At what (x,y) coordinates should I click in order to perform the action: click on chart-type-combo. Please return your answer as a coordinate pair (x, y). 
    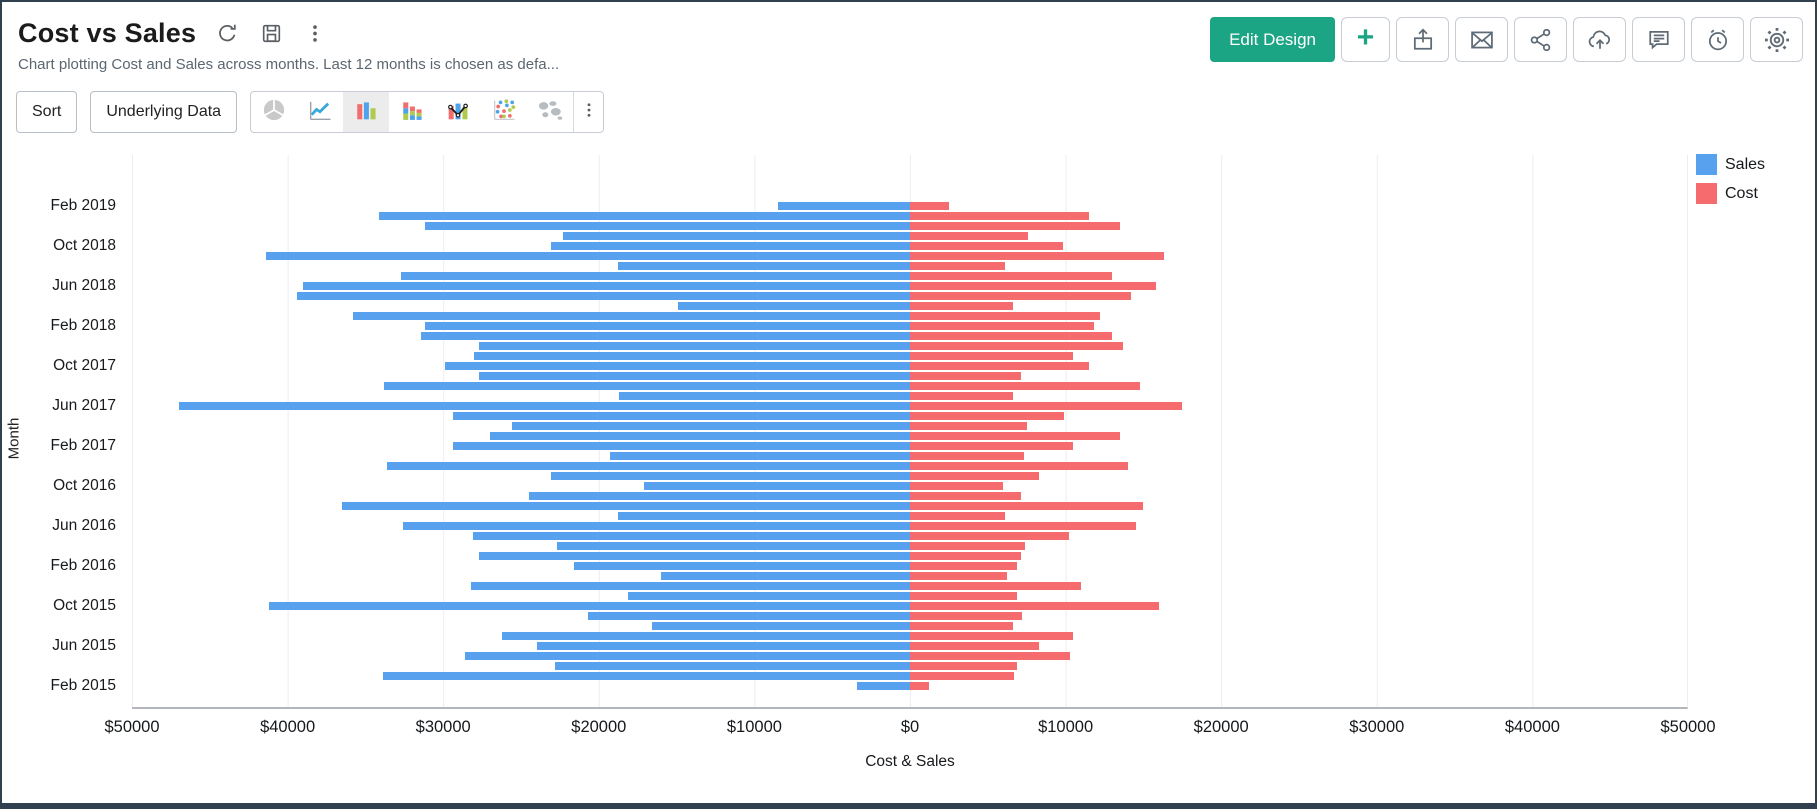
    Looking at the image, I should click on (458, 112).